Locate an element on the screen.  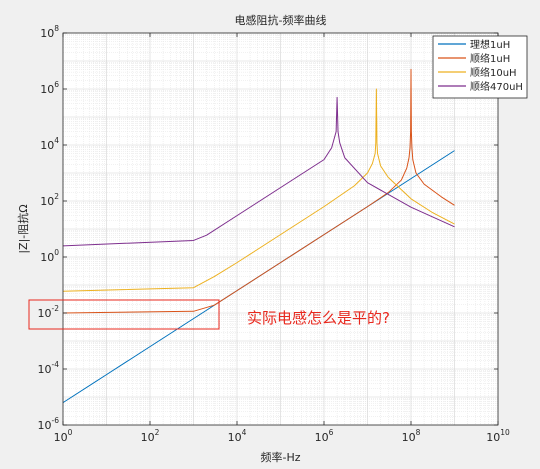
y-axis-label: |Z|-阻抗Ω is located at coordinates (23, 228).